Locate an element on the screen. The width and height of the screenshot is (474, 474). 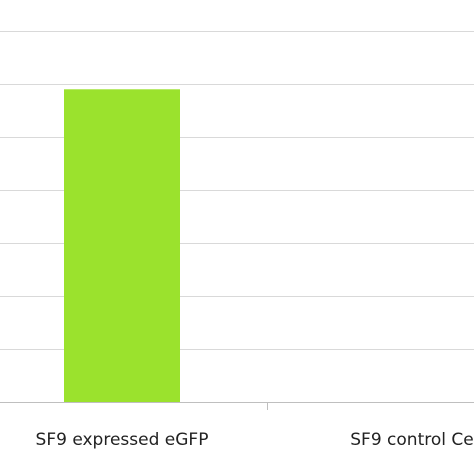
x-tick-label: SF9 expressed eGFP is located at coordinates (122, 440).